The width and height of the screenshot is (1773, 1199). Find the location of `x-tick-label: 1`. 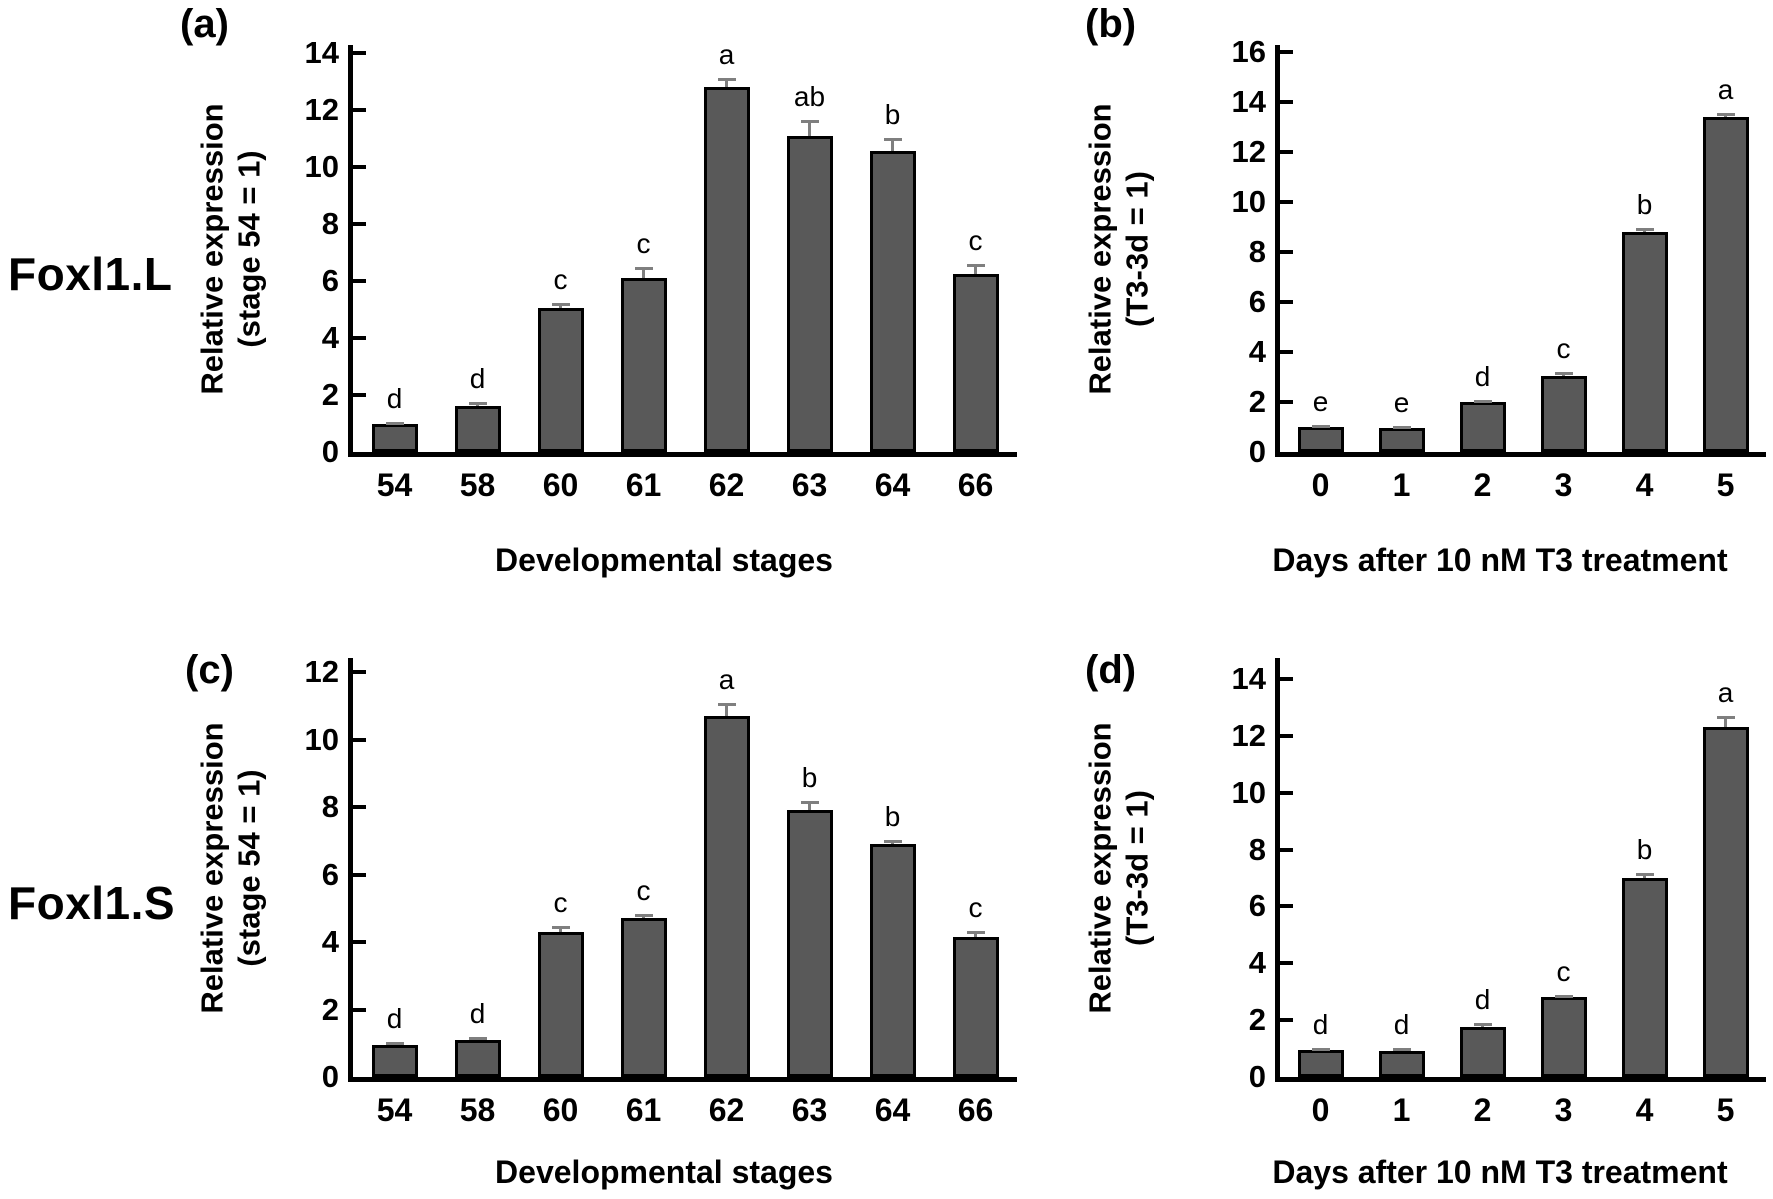

x-tick-label: 1 is located at coordinates (1401, 485).